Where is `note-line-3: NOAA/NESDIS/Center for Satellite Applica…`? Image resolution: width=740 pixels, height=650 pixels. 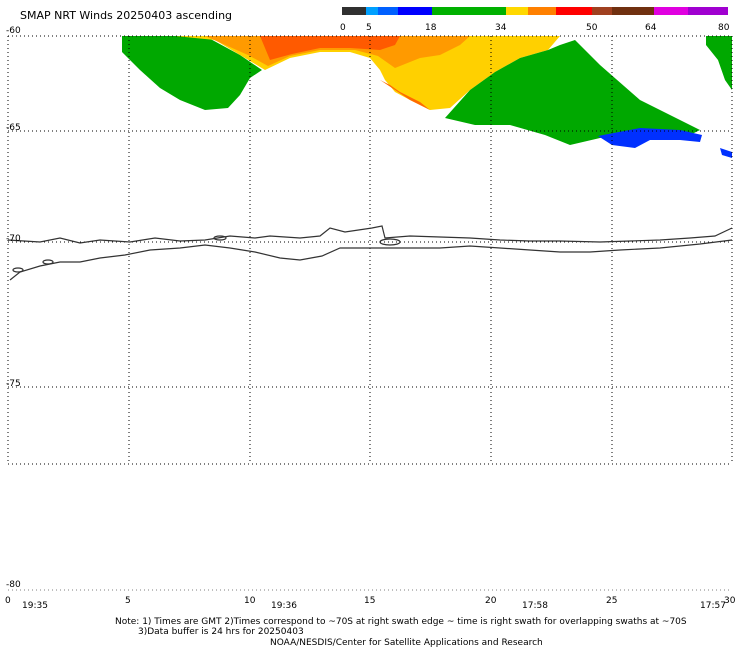
note-line-3: NOAA/NESDIS/Center for Satellite Applica… is located at coordinates (406, 643).